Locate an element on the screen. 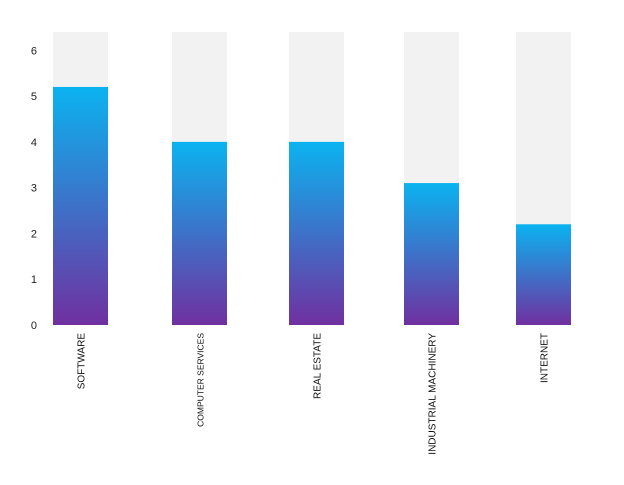  x-category-label: COMPUTER SERVICES is located at coordinates (201, 380).